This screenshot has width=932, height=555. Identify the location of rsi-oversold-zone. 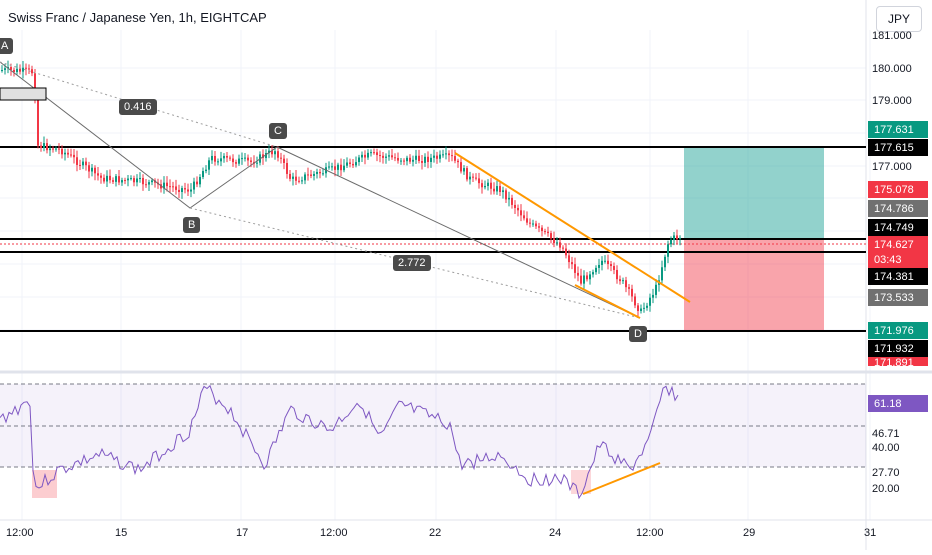
(44, 484).